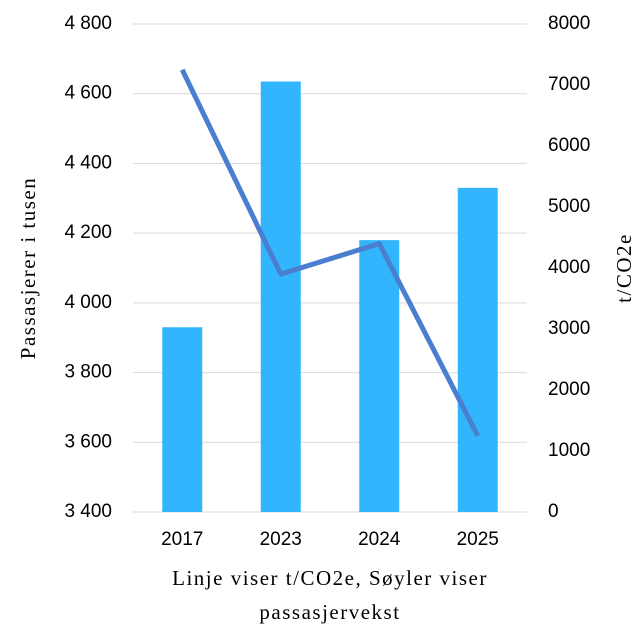 This screenshot has width=644, height=632. What do you see at coordinates (569, 267) in the screenshot?
I see `y2-tick-label: 4000` at bounding box center [569, 267].